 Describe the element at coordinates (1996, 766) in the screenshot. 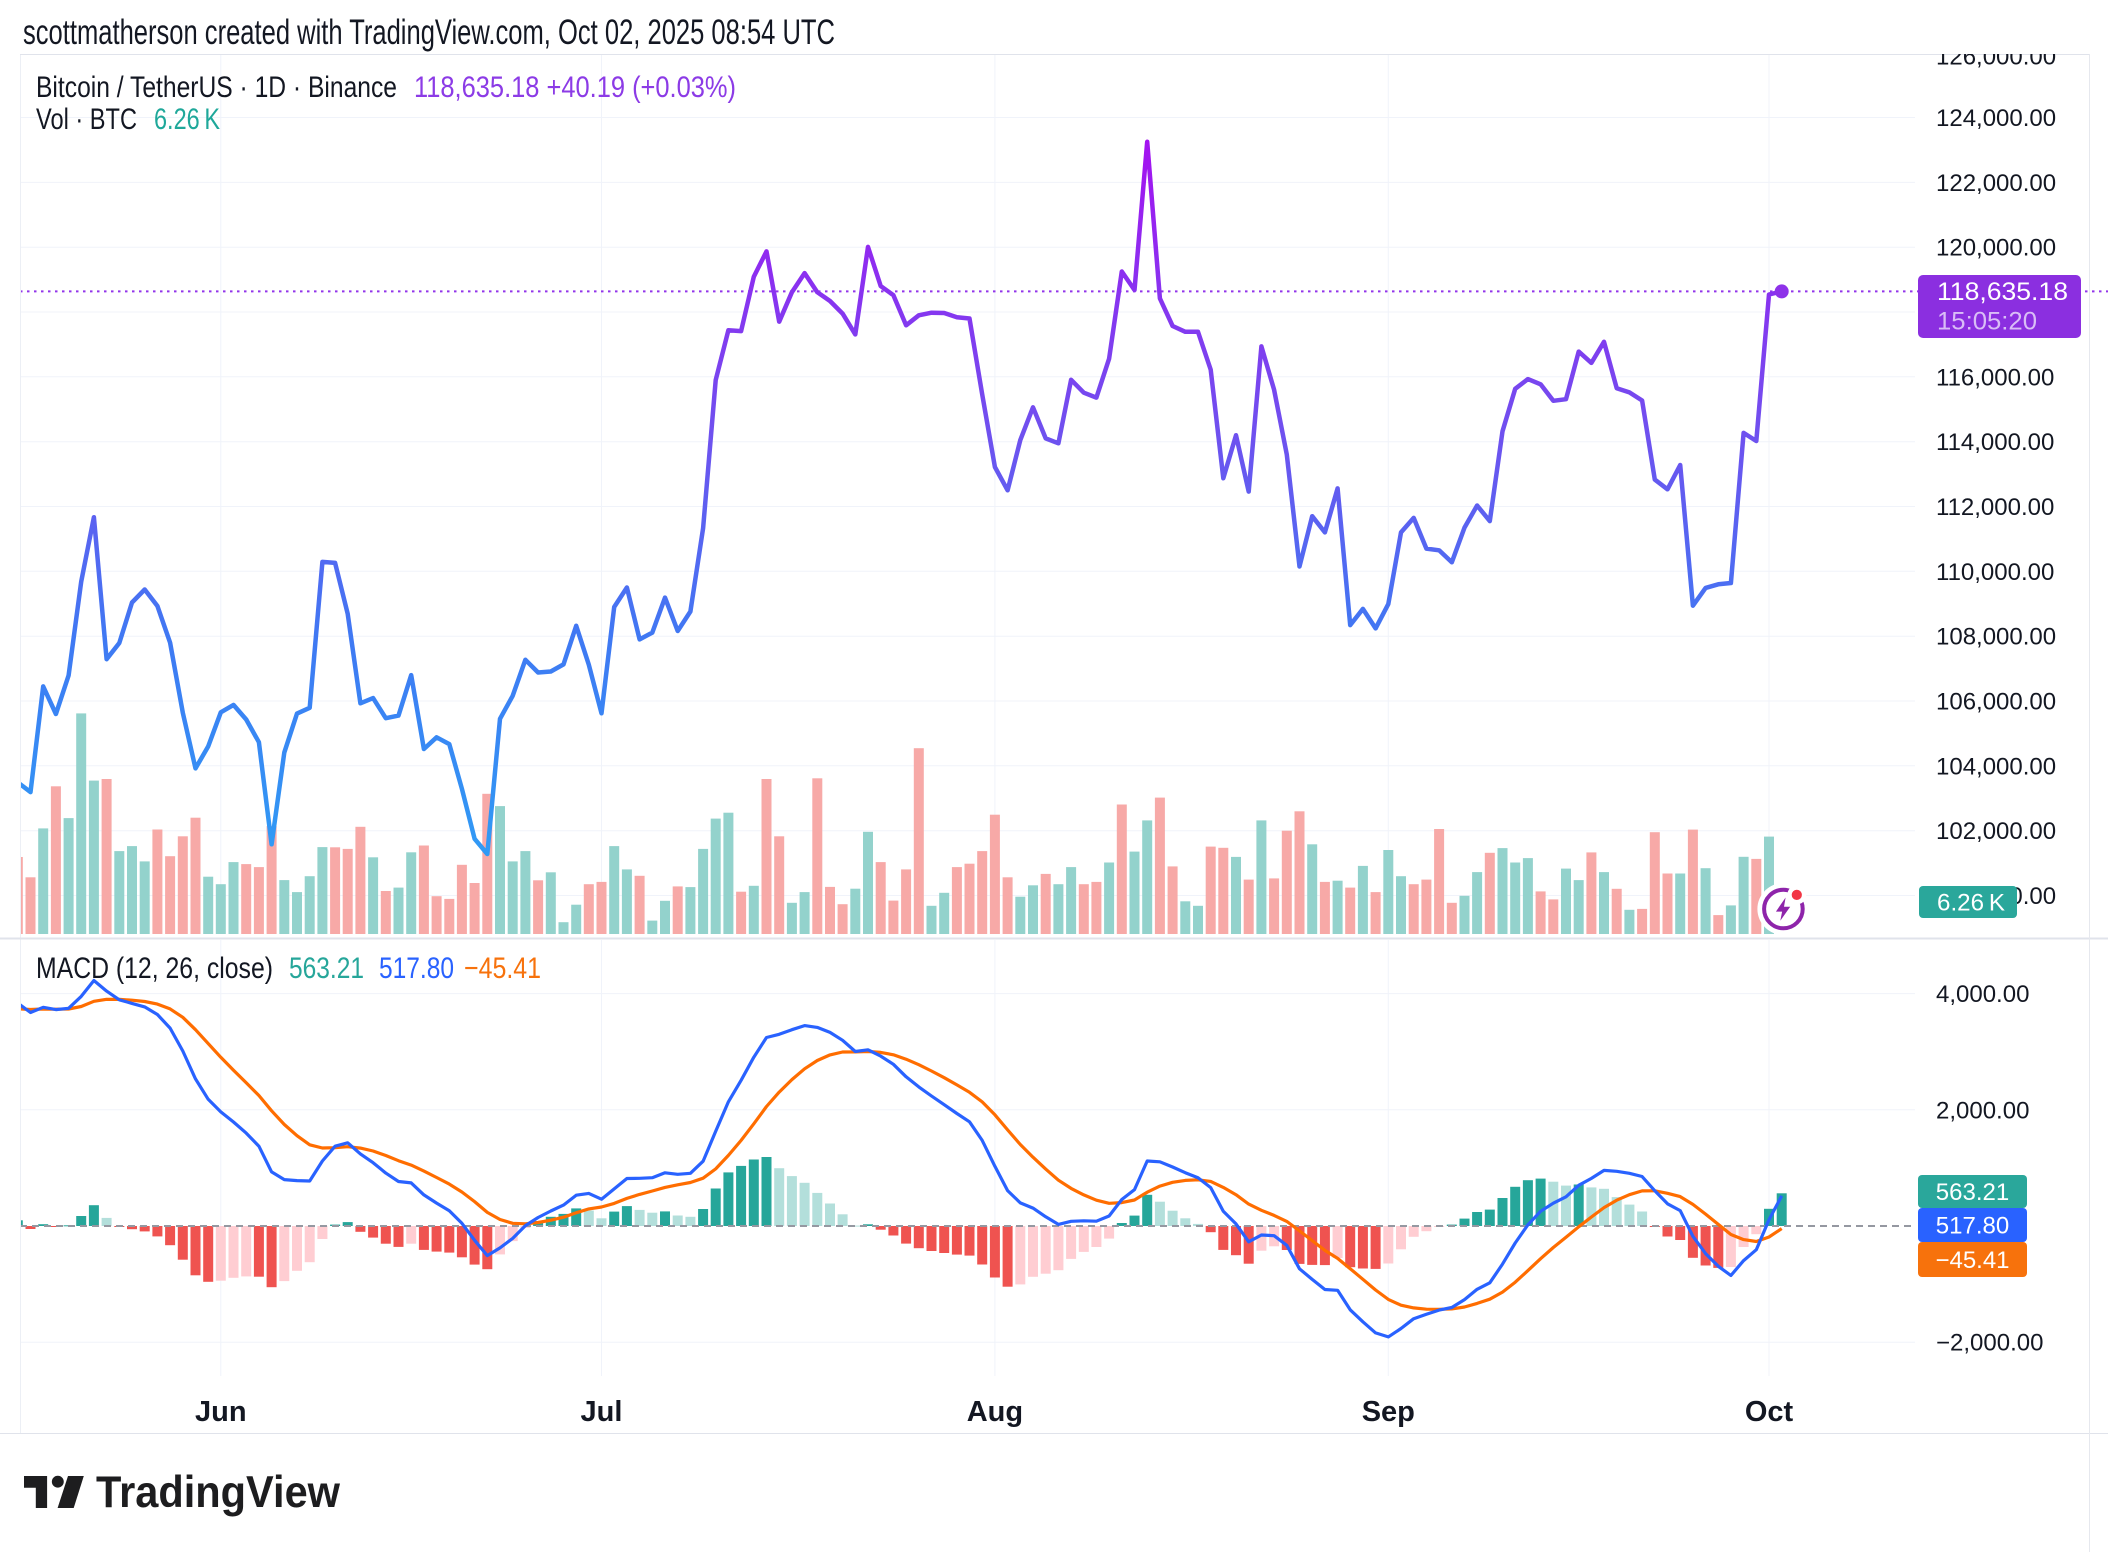

I see `svg-text: 104,000.00` at that location.